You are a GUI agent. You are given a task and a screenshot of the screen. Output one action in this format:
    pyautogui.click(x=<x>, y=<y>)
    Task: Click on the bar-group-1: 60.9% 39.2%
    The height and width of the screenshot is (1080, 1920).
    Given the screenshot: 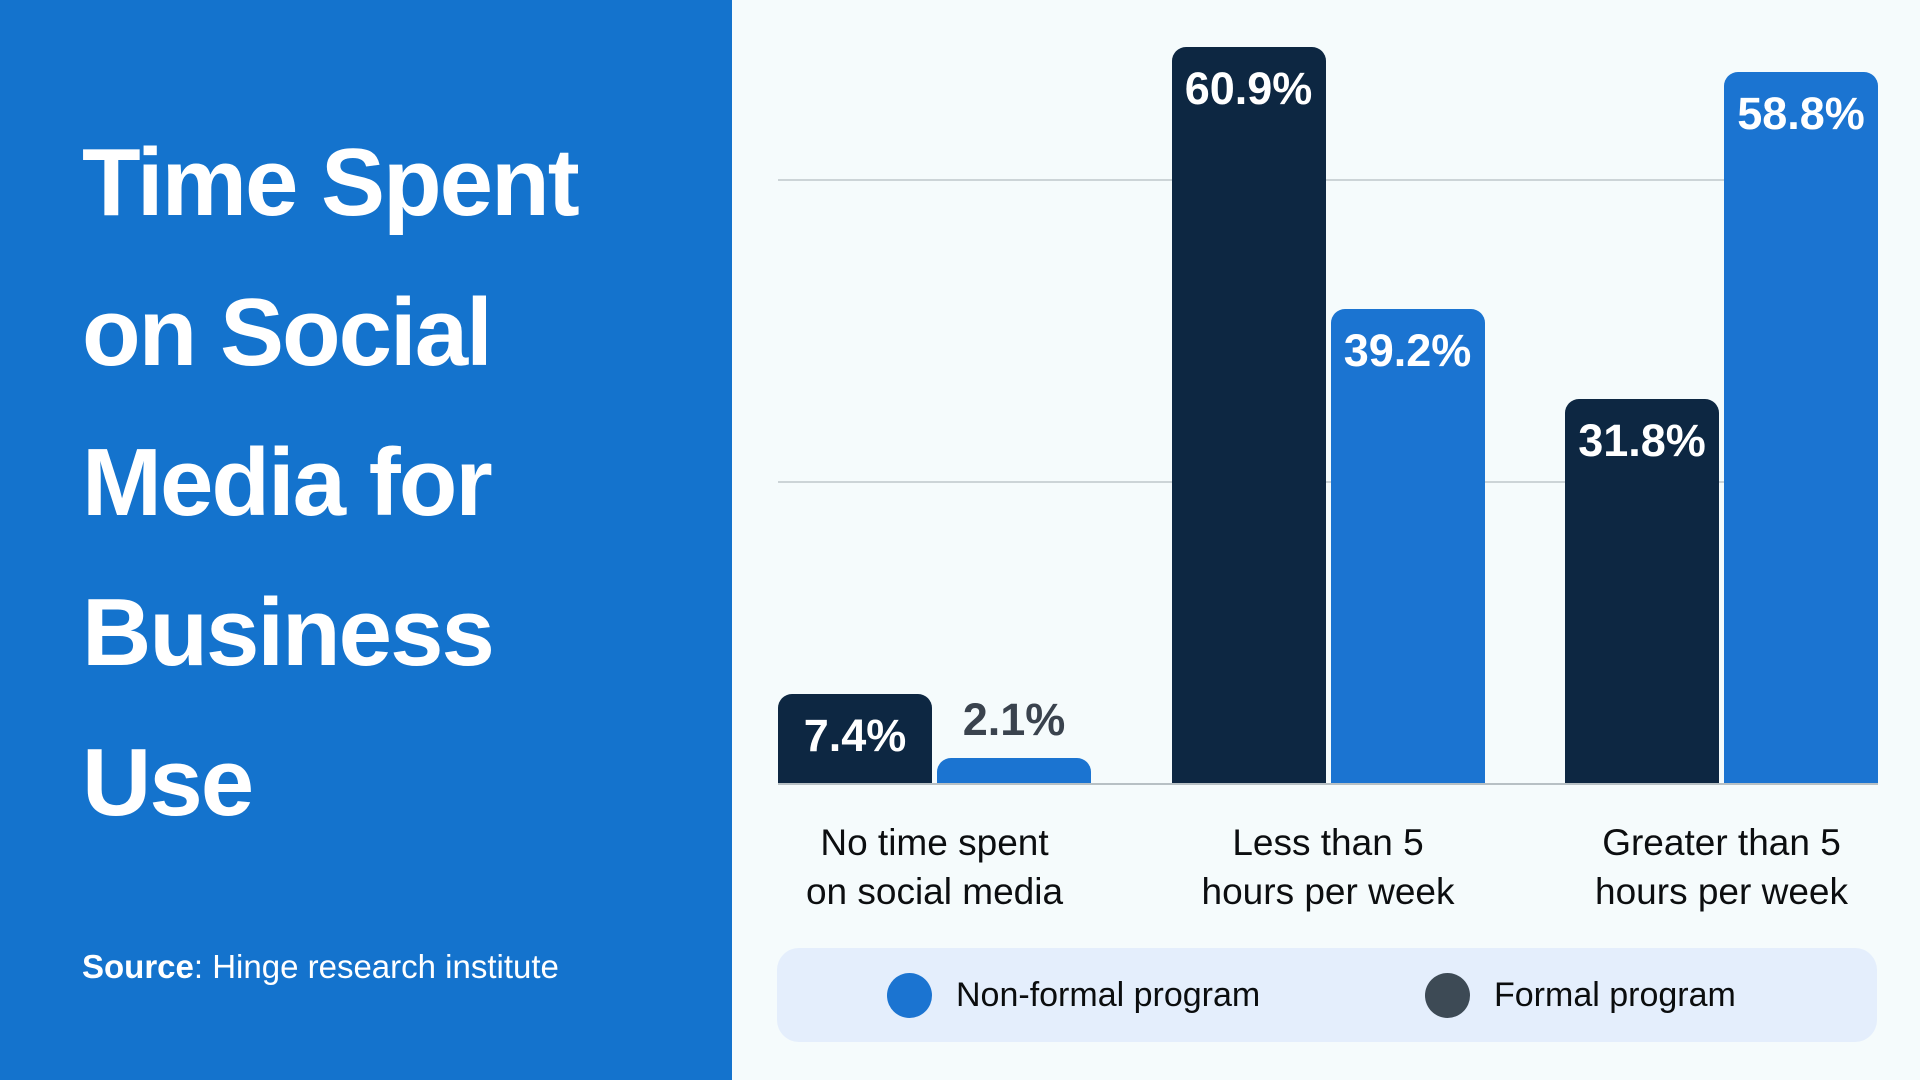 What is the action you would take?
    pyautogui.click(x=1328, y=415)
    